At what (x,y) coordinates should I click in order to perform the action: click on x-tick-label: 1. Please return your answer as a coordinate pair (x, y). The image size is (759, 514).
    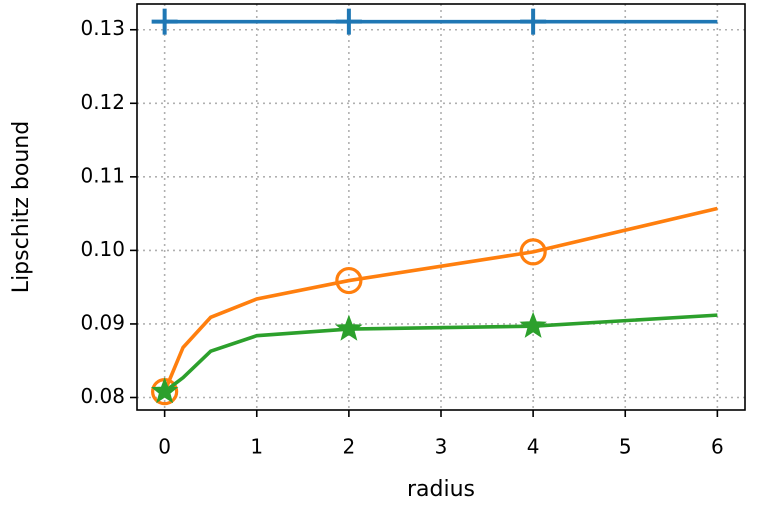
    Looking at the image, I should click on (256, 447).